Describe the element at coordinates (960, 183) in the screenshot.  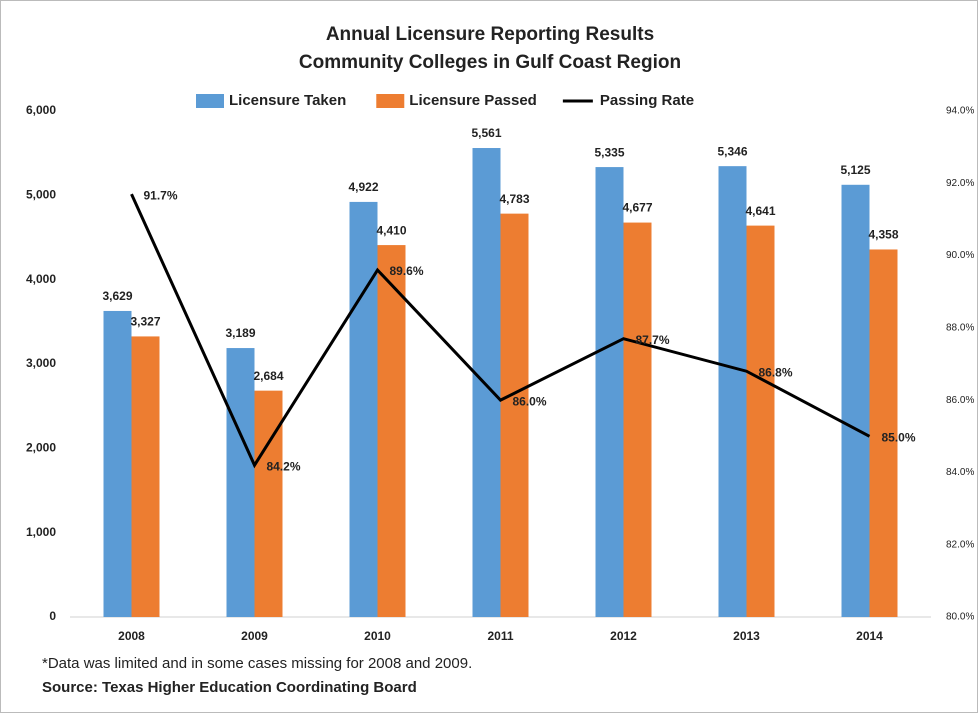
I see `y2-tick-label: 92.0%` at that location.